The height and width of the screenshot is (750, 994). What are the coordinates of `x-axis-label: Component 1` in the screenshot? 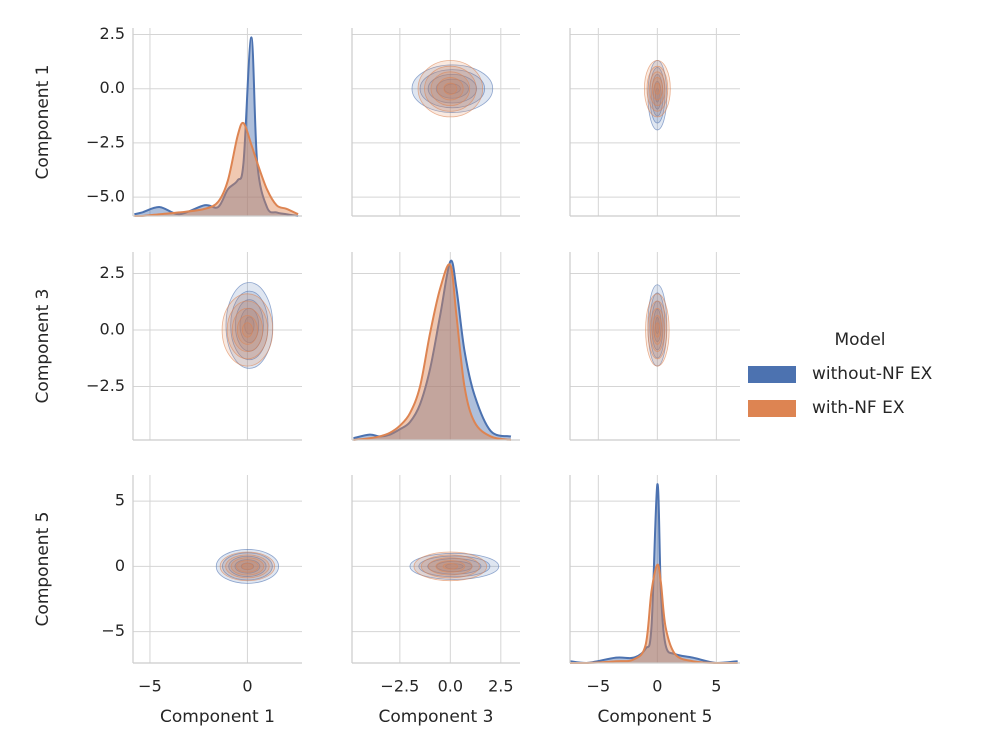 It's located at (217, 717).